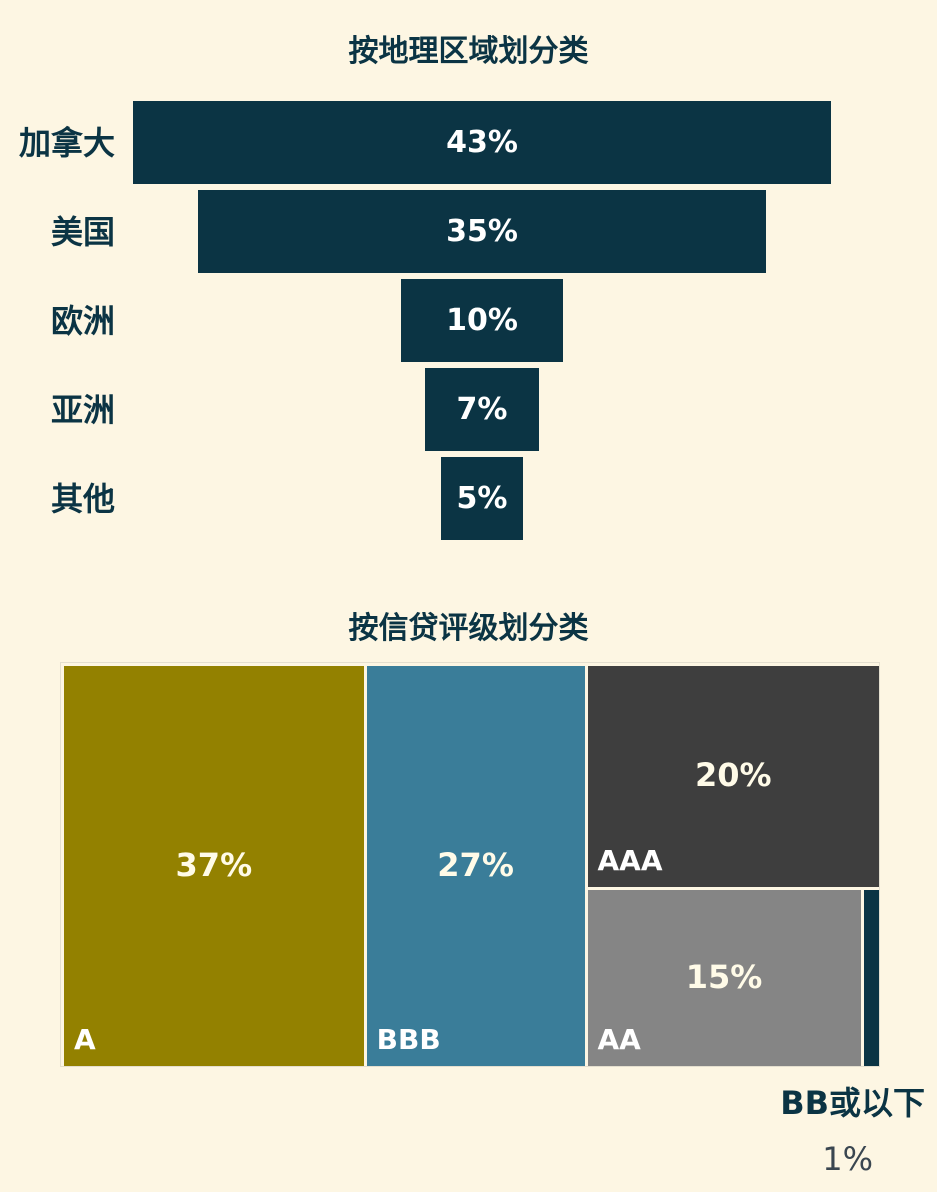 This screenshot has width=937, height=1192. I want to click on treemap-cell-aa: 15% AA, so click(724, 977).